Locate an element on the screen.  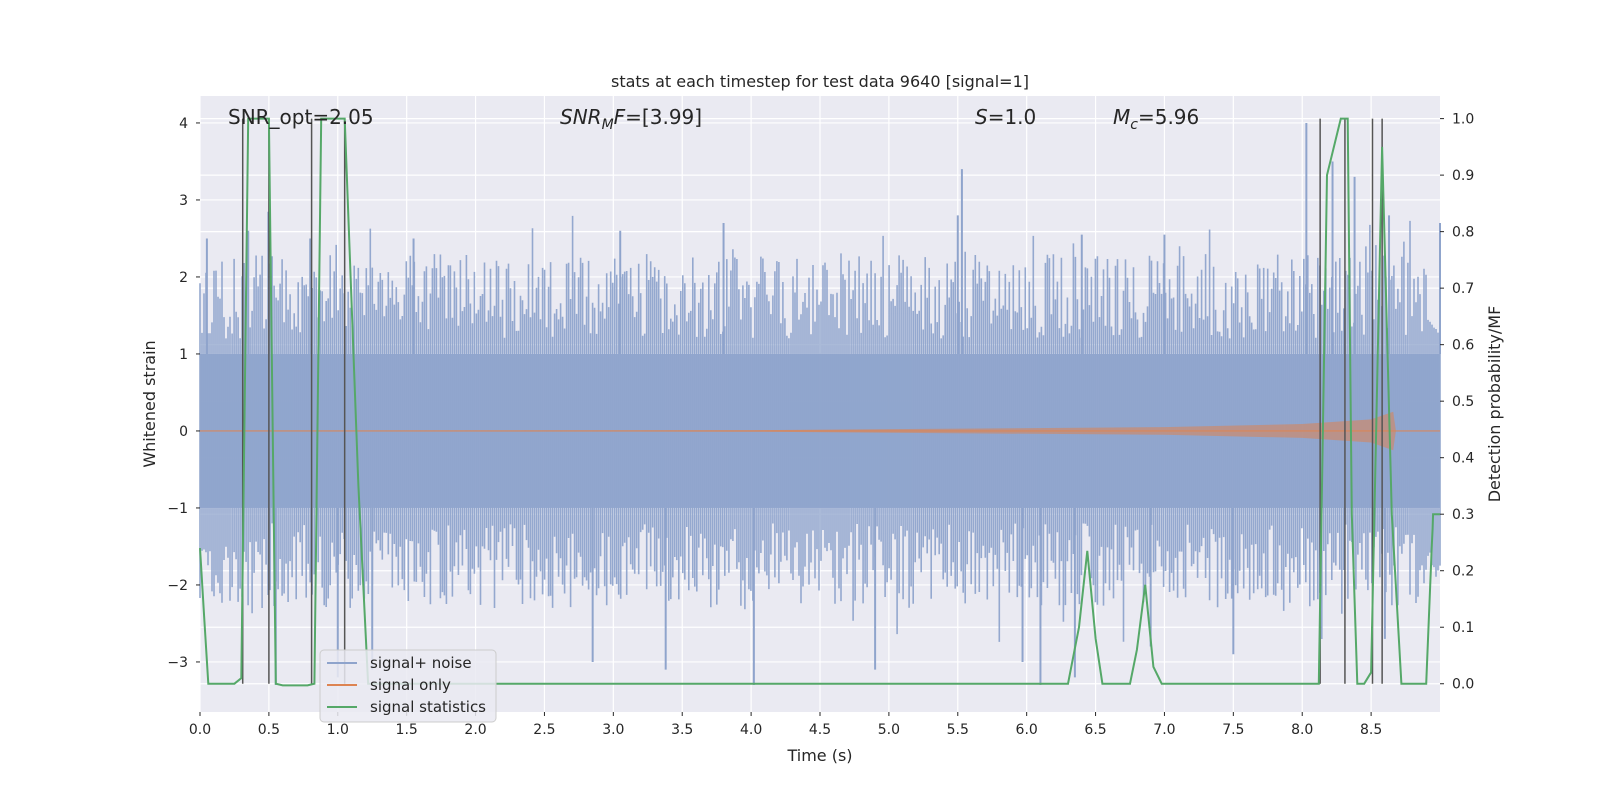
x-tick-label: 0.5 is located at coordinates (269, 730).